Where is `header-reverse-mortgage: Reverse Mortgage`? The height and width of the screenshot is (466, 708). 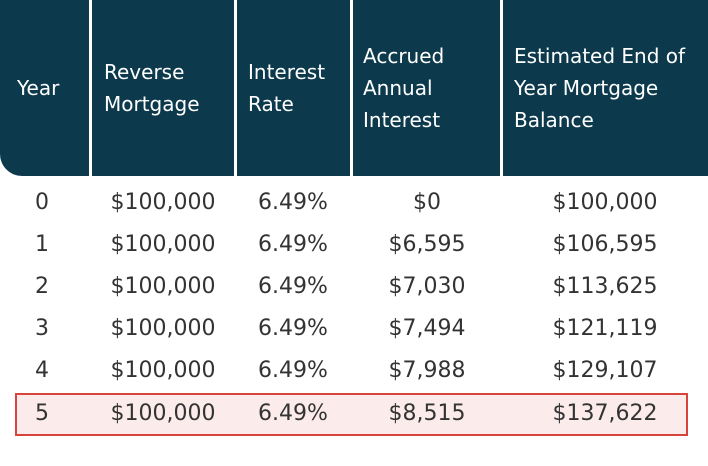
header-reverse-mortgage: Reverse Mortgage is located at coordinates (152, 88).